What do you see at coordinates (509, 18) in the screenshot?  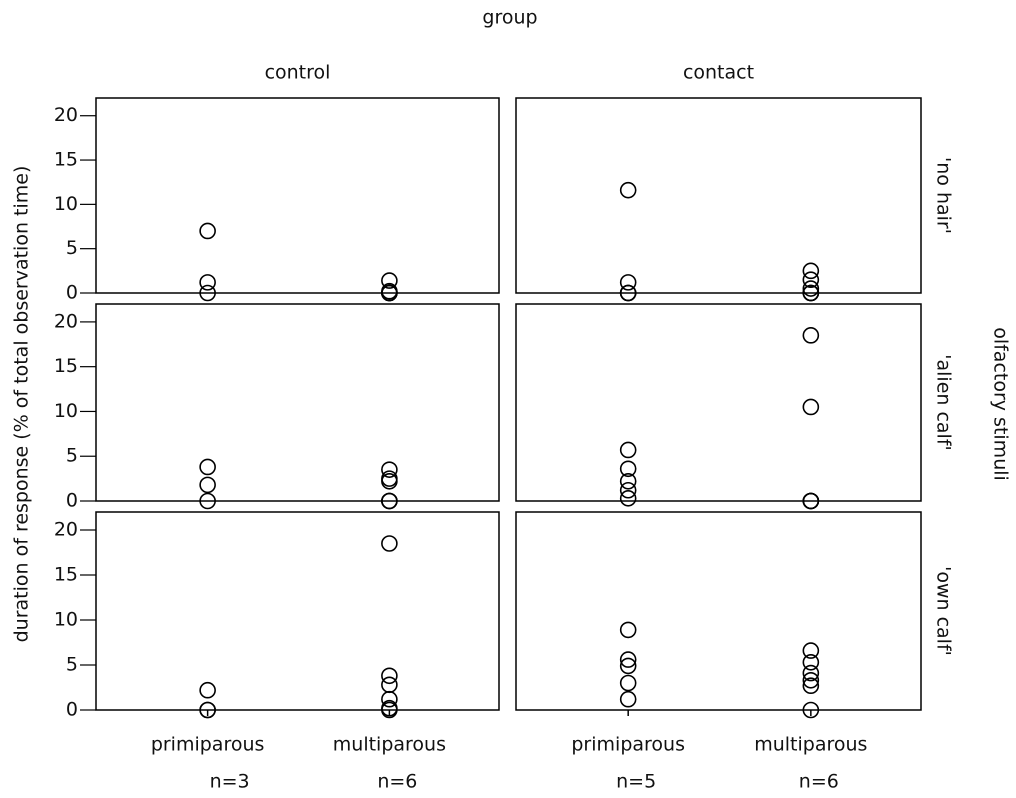 I see `chart-title: group` at bounding box center [509, 18].